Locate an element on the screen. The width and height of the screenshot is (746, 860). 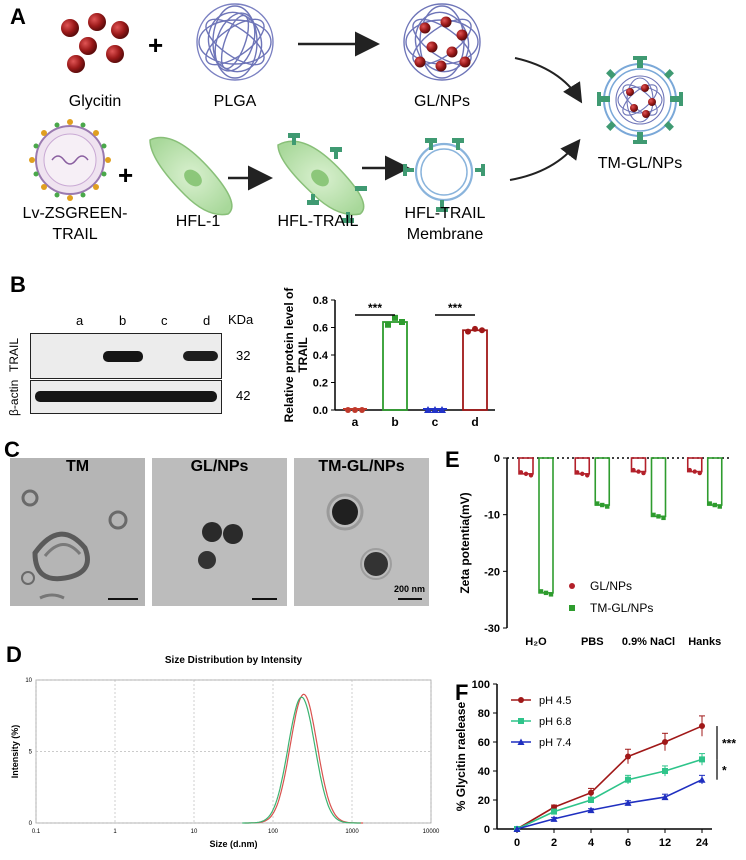
blot-lane-labels: a b c d is located at coordinates (150, 323).